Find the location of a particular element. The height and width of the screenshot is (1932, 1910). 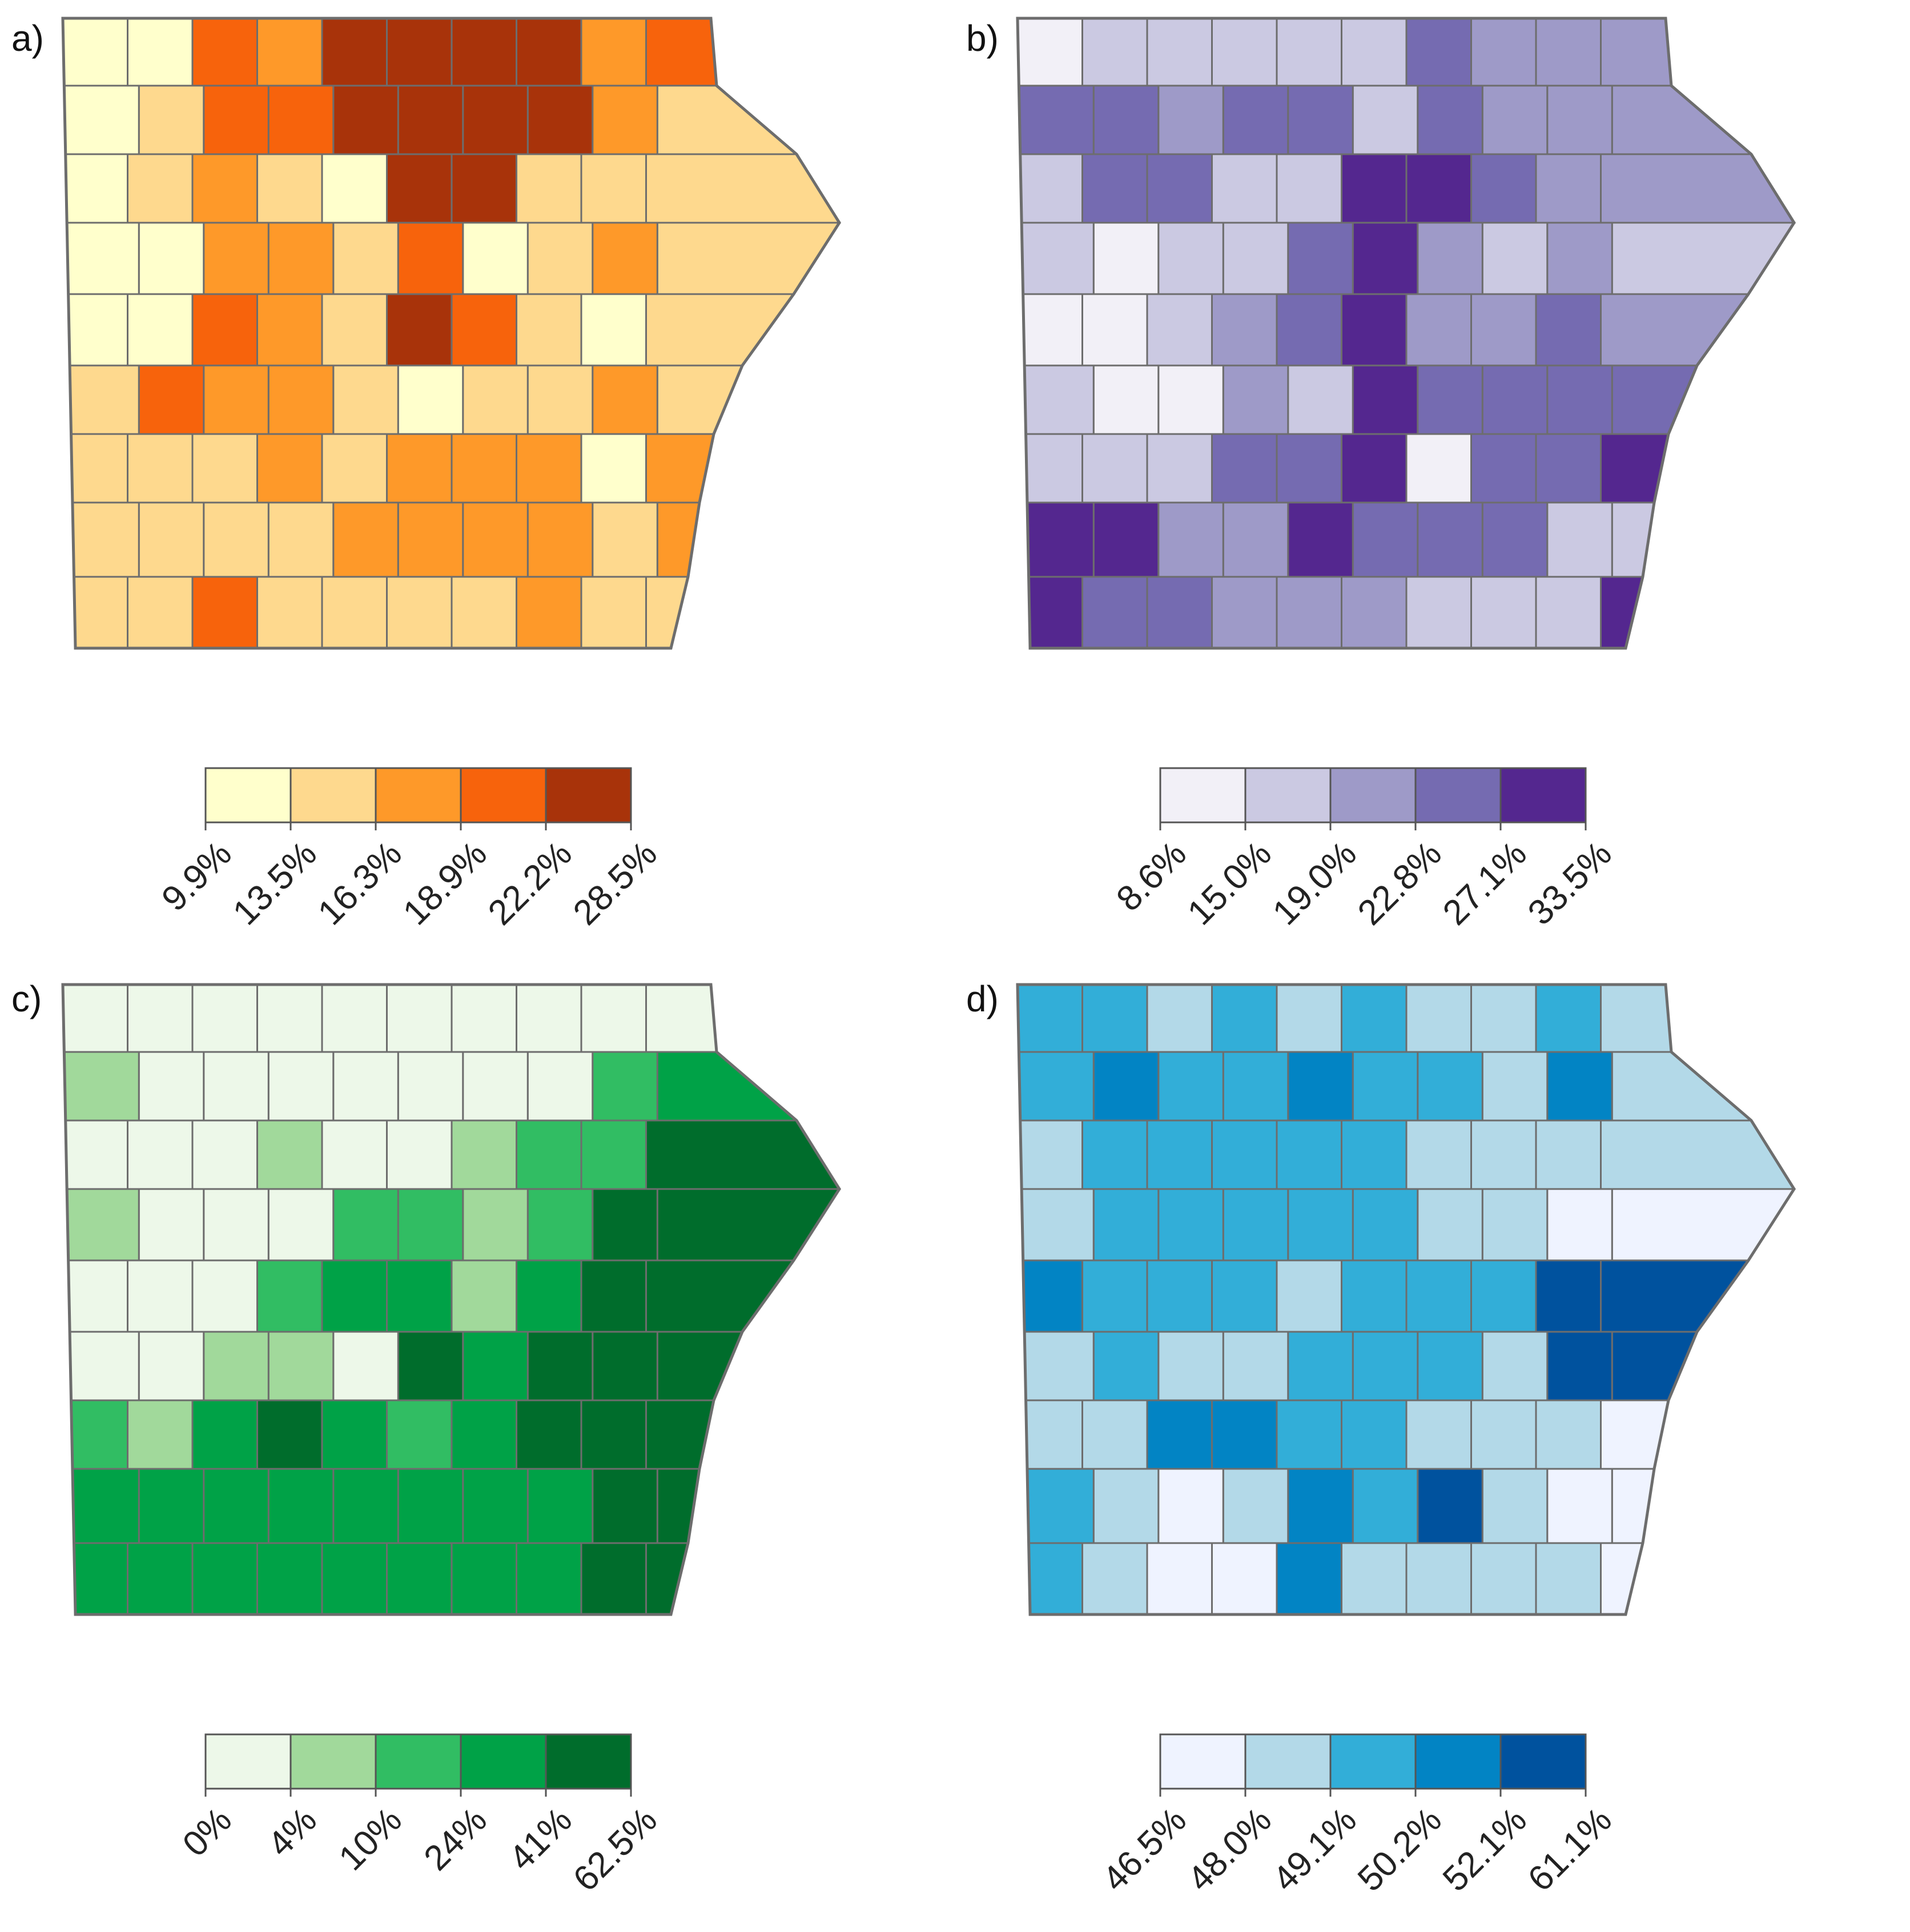

counties is located at coordinates (1406, 1299).